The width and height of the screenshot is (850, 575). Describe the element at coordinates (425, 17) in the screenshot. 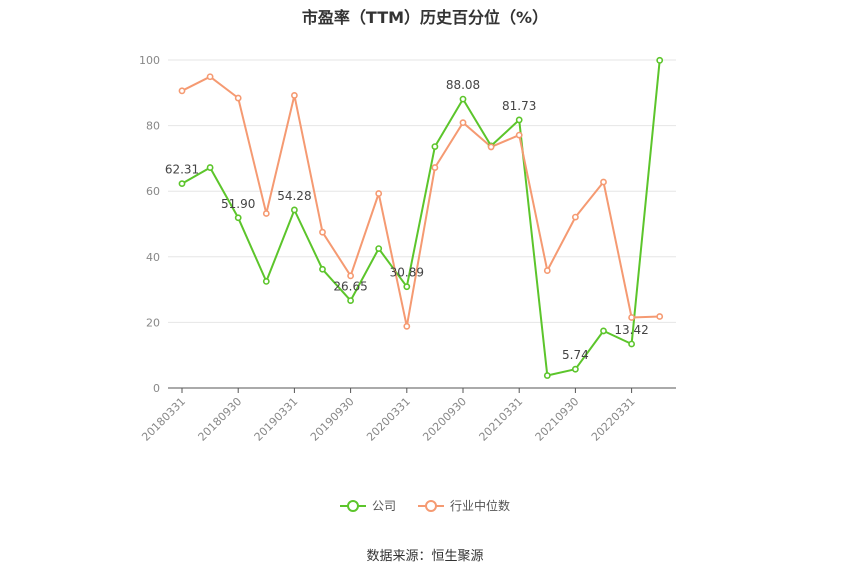

I see `chart-title: 市盈率（TTM）历史百分位（%）` at that location.